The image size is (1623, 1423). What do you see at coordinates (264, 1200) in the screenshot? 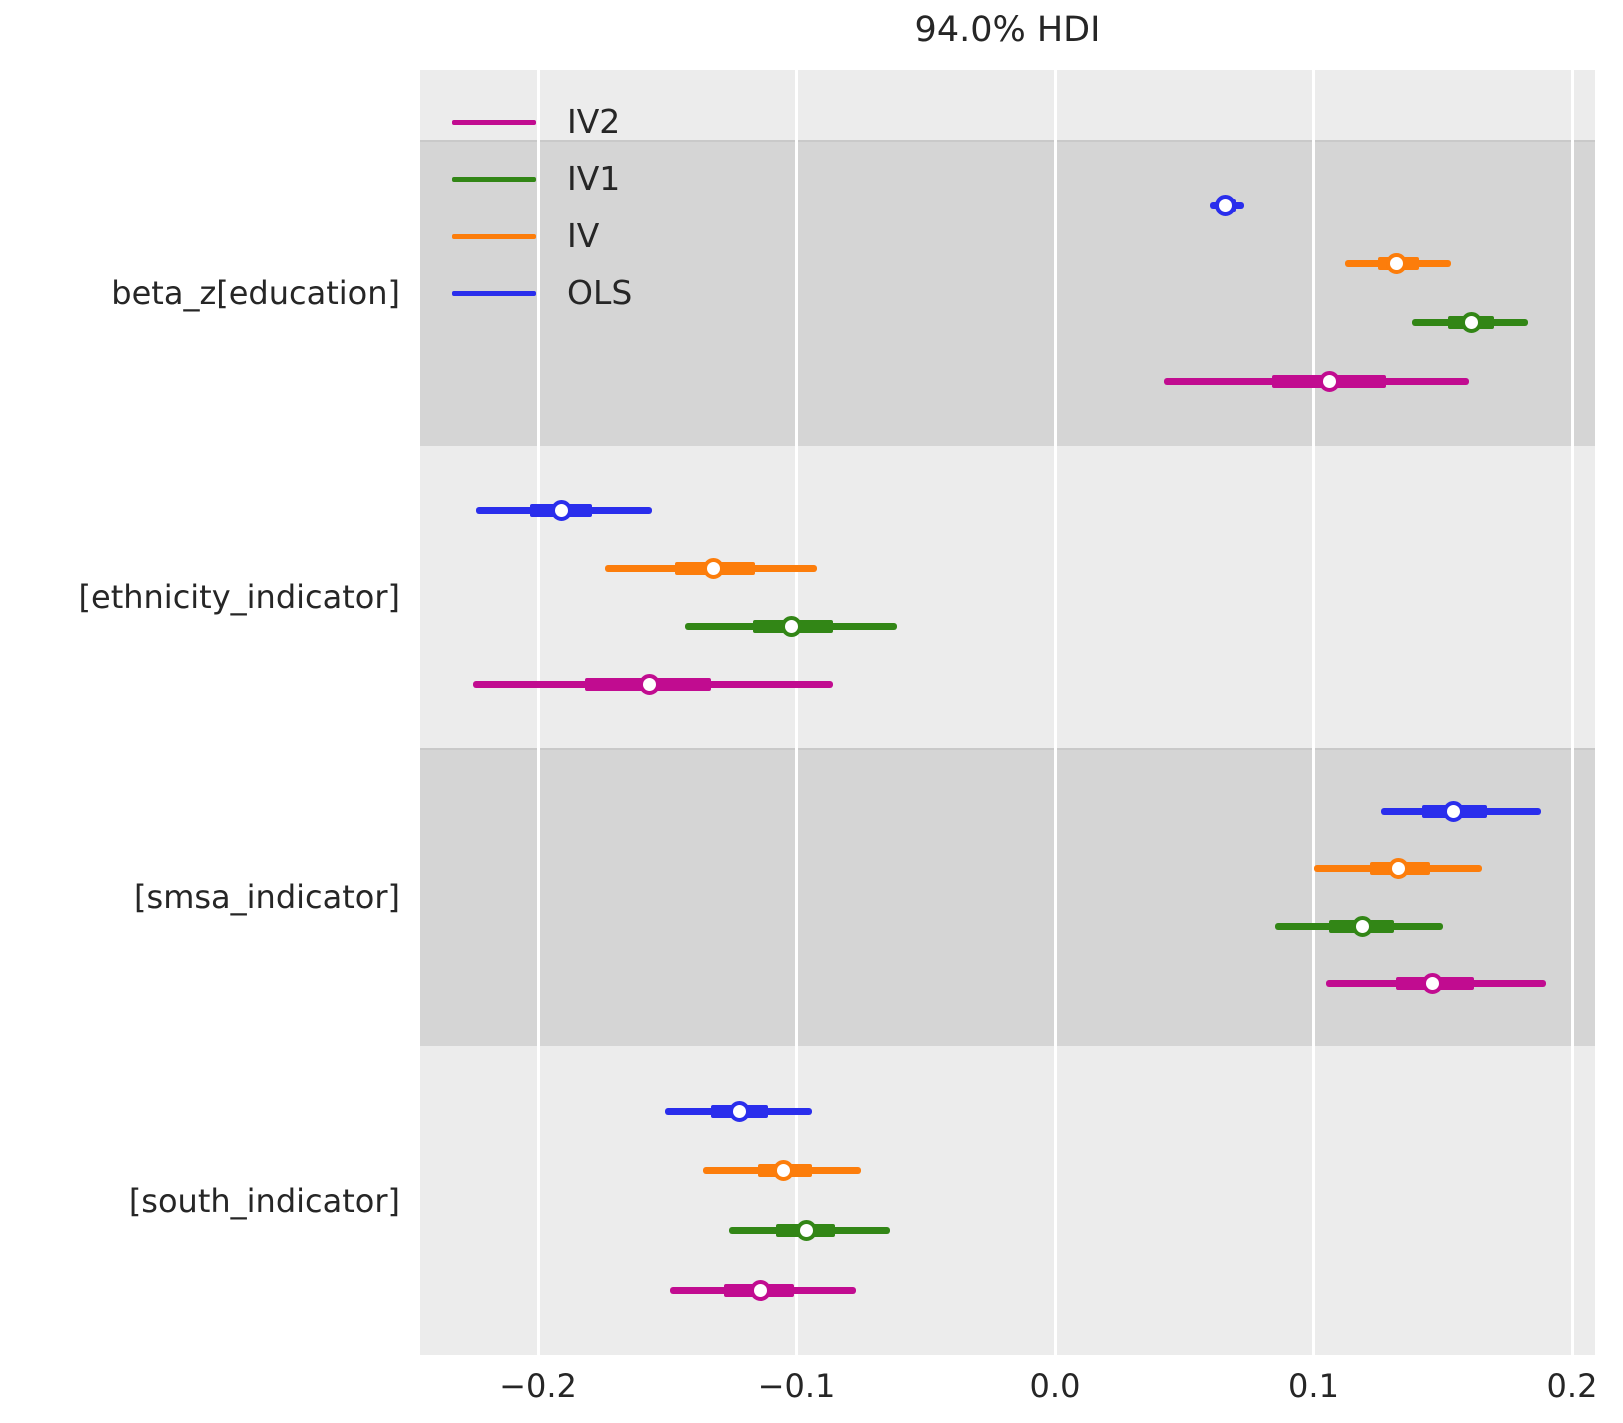
I see `group-label: [south_indicator]` at bounding box center [264, 1200].